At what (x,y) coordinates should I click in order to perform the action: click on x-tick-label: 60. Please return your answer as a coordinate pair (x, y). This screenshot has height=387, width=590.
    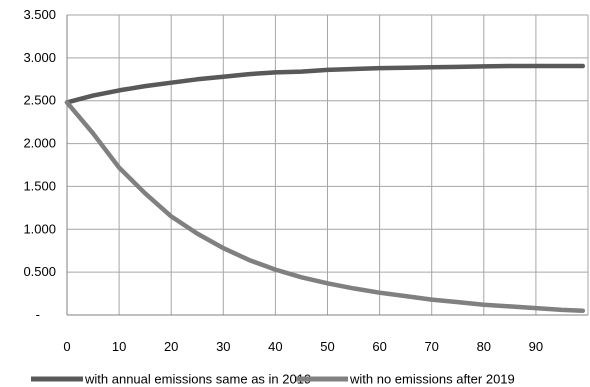
    Looking at the image, I should click on (379, 346).